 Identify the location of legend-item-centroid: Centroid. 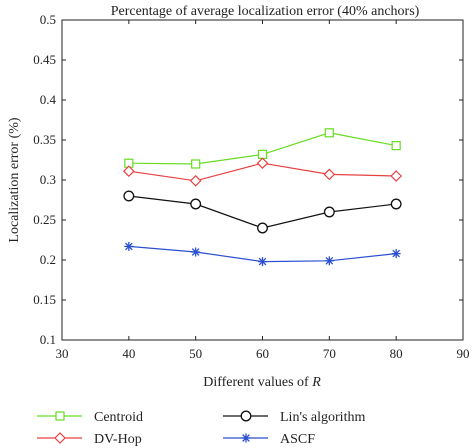
(90, 417).